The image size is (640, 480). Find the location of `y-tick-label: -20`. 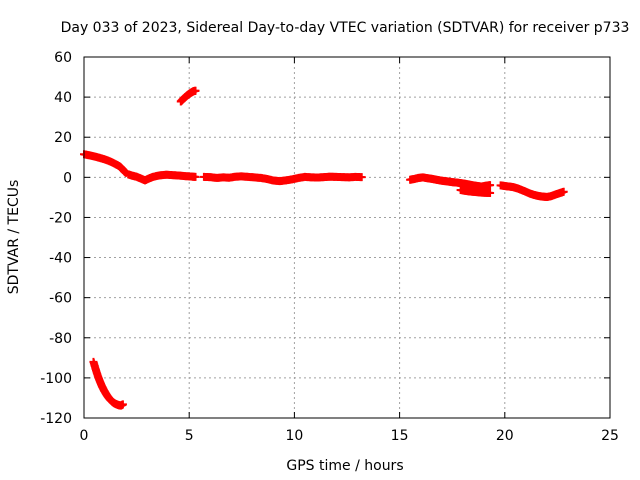

y-tick-label: -20 is located at coordinates (60, 218).